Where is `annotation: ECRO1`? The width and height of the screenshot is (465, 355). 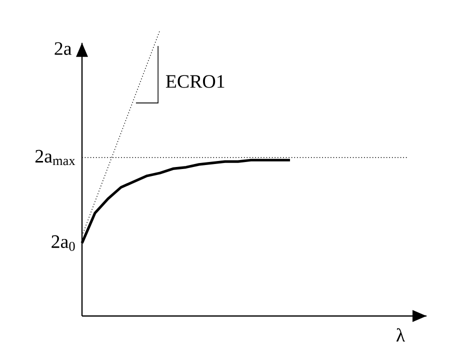
annotation: ECRO1 is located at coordinates (195, 81).